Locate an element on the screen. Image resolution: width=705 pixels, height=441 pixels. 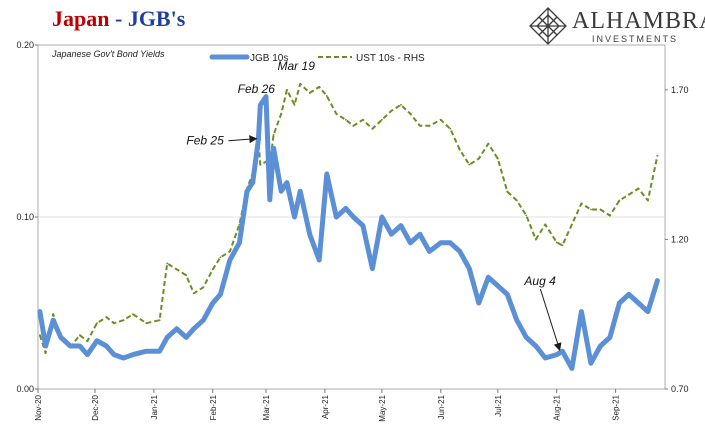
left-tick-label: 0.20 is located at coordinates (25, 45).